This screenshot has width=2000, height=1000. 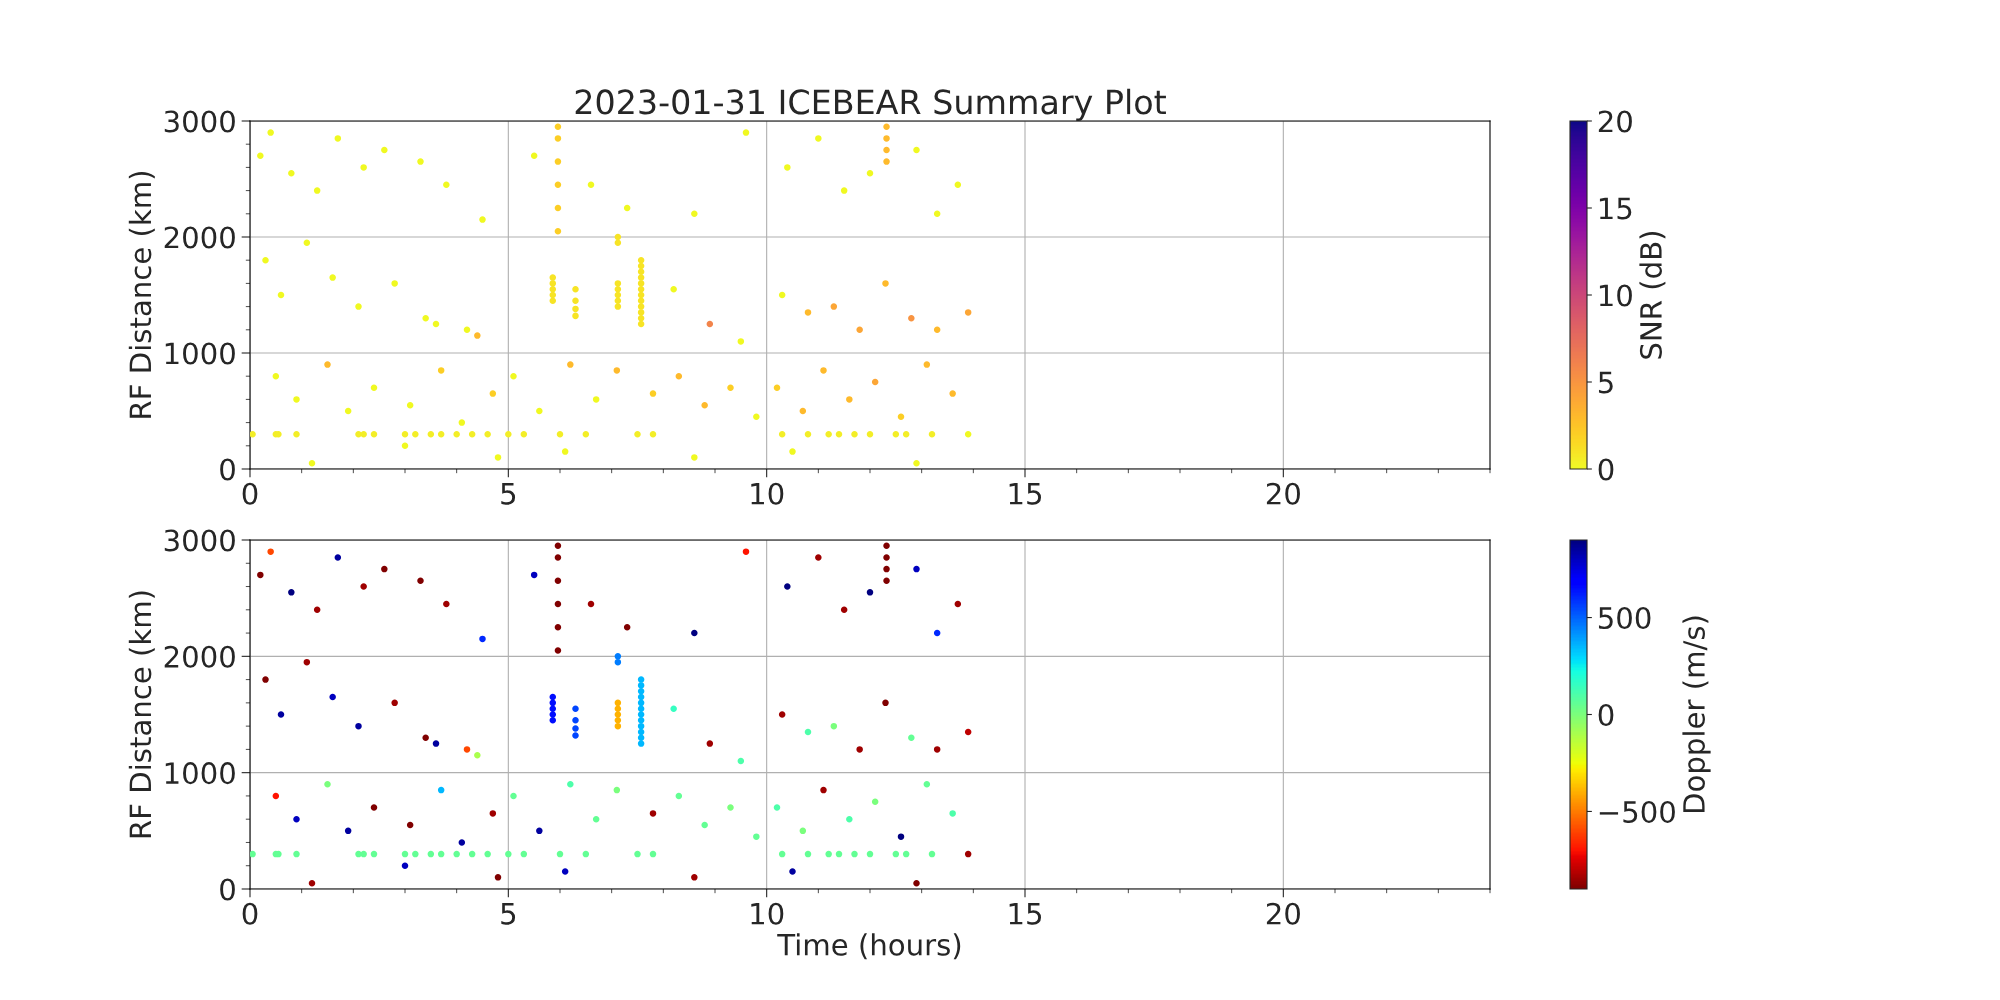 What do you see at coordinates (1696, 714) in the screenshot?
I see `color-bar-title: Doppler (m/s)` at bounding box center [1696, 714].